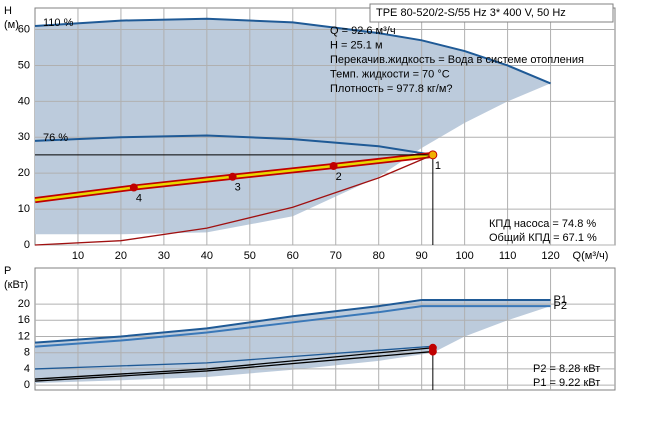 The width and height of the screenshot is (667, 425). I want to click on chart-title: TPE 80-520/2-S/55 Hz 3* 400 V, 50 Hz, so click(471, 13).